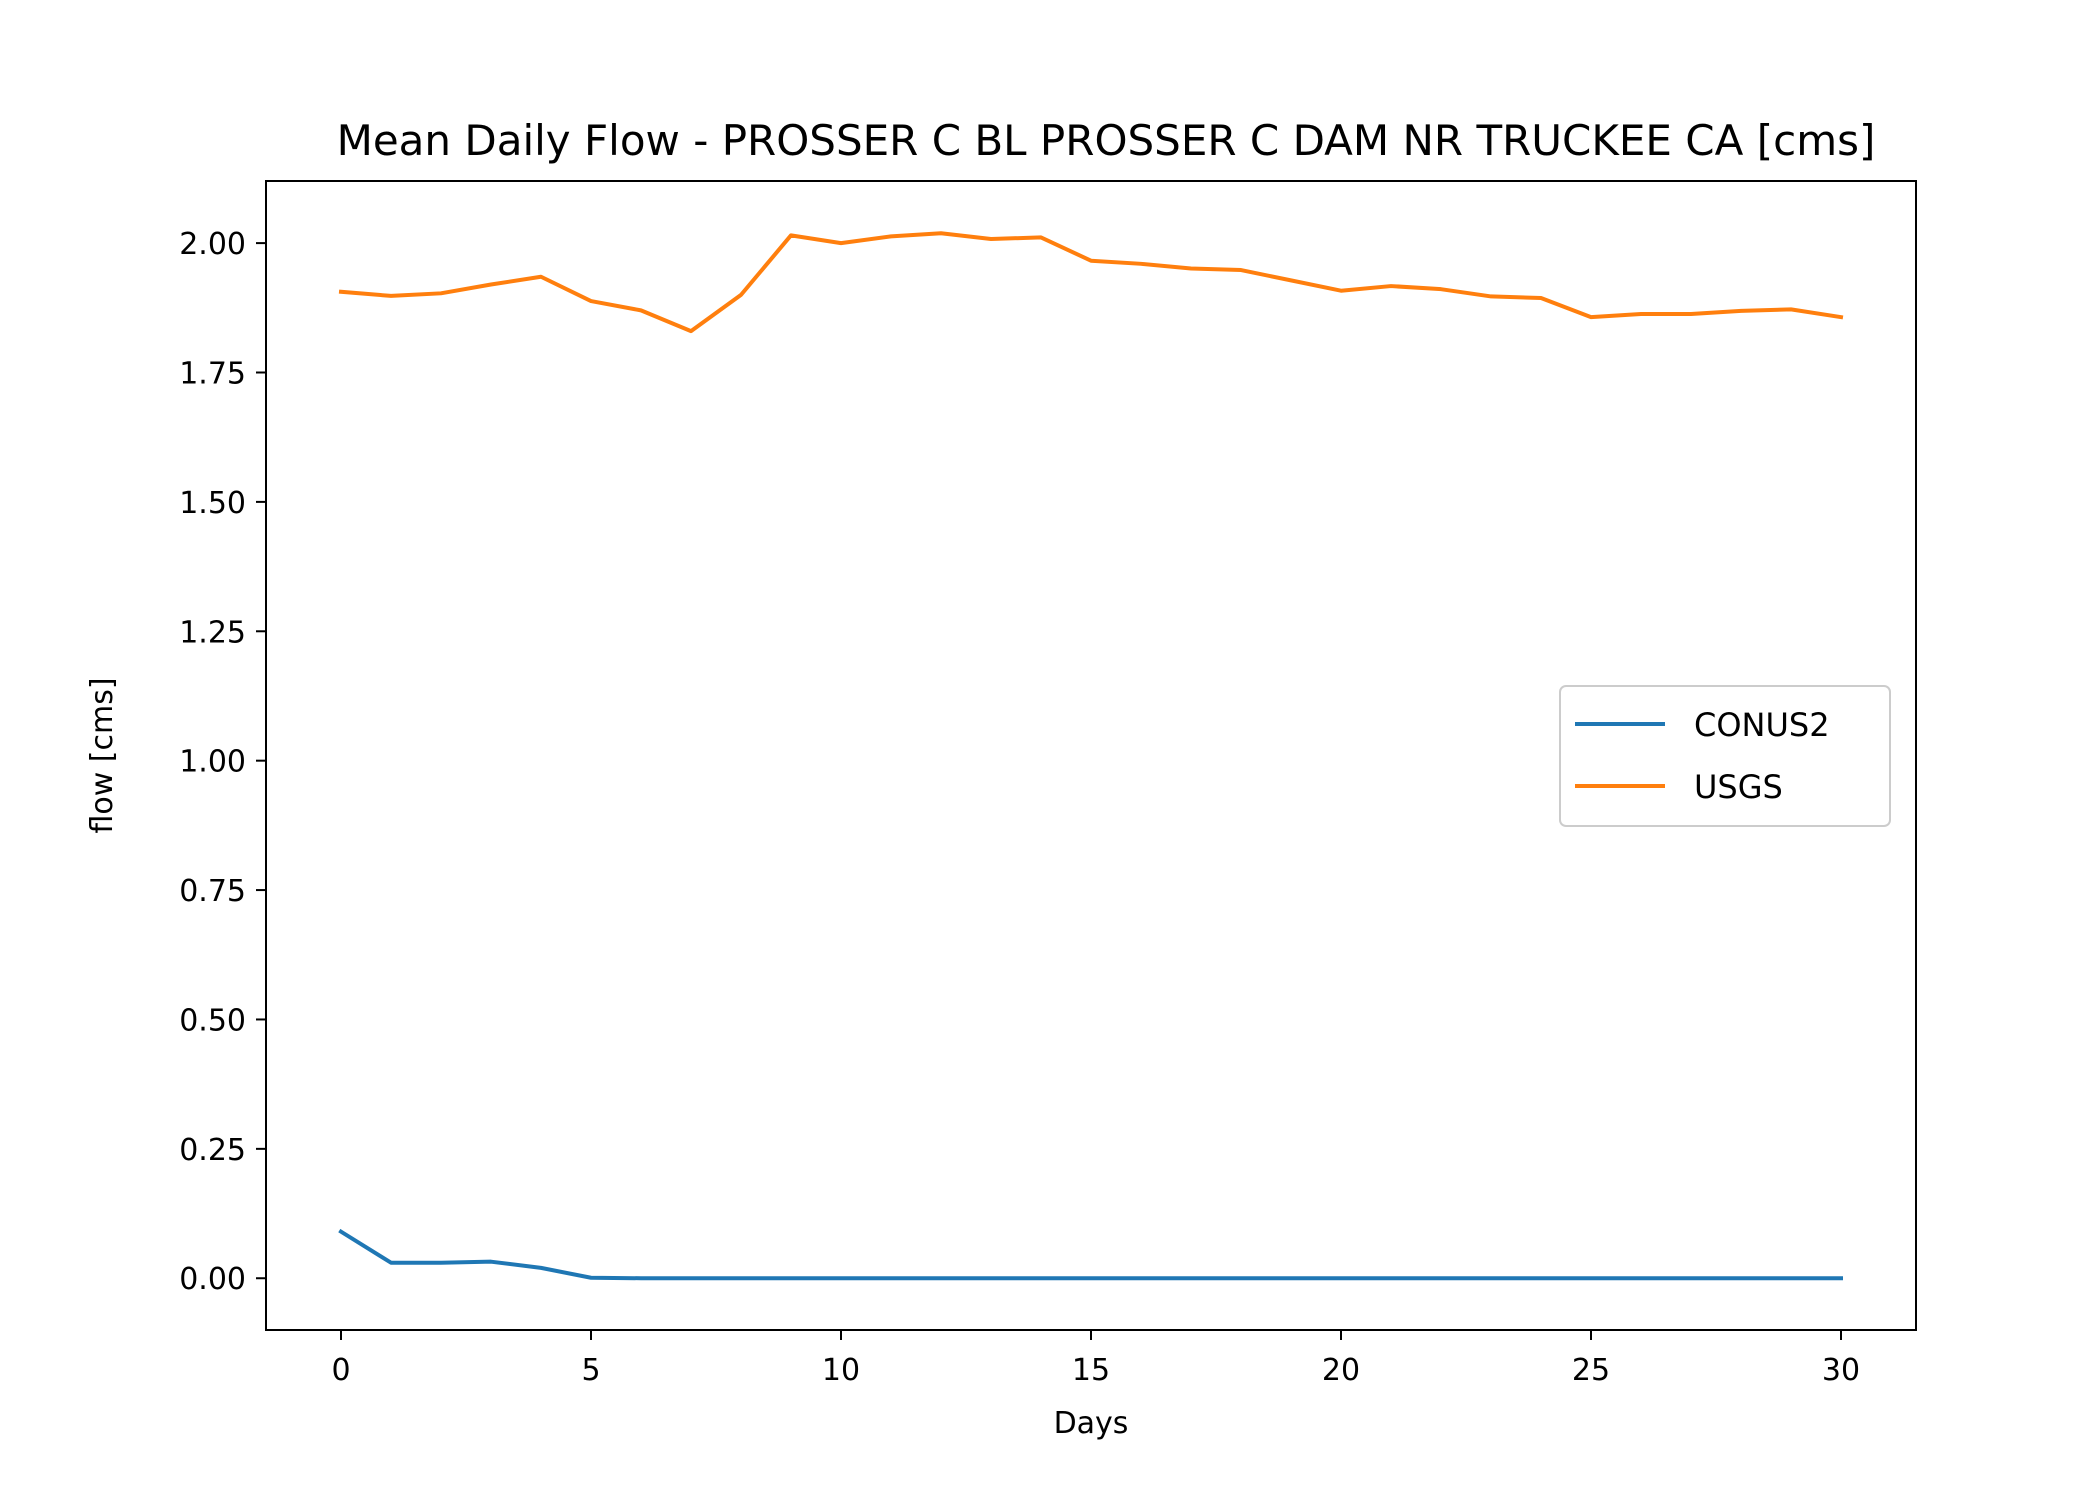 Image resolution: width=2100 pixels, height=1504 pixels. What do you see at coordinates (212, 1279) in the screenshot?
I see `y-tick-label: 0.00` at bounding box center [212, 1279].